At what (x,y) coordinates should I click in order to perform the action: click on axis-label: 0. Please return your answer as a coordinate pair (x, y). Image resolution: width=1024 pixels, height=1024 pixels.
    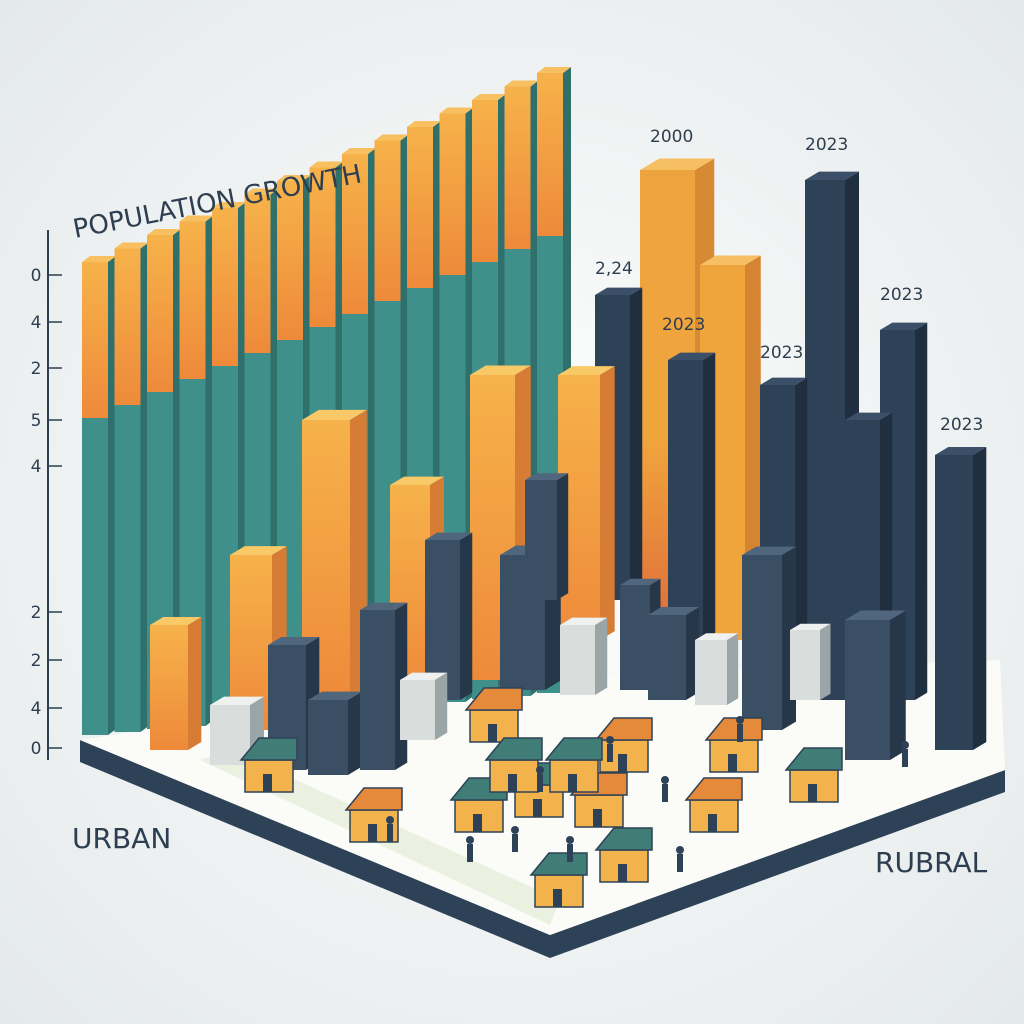
    Looking at the image, I should click on (36, 749).